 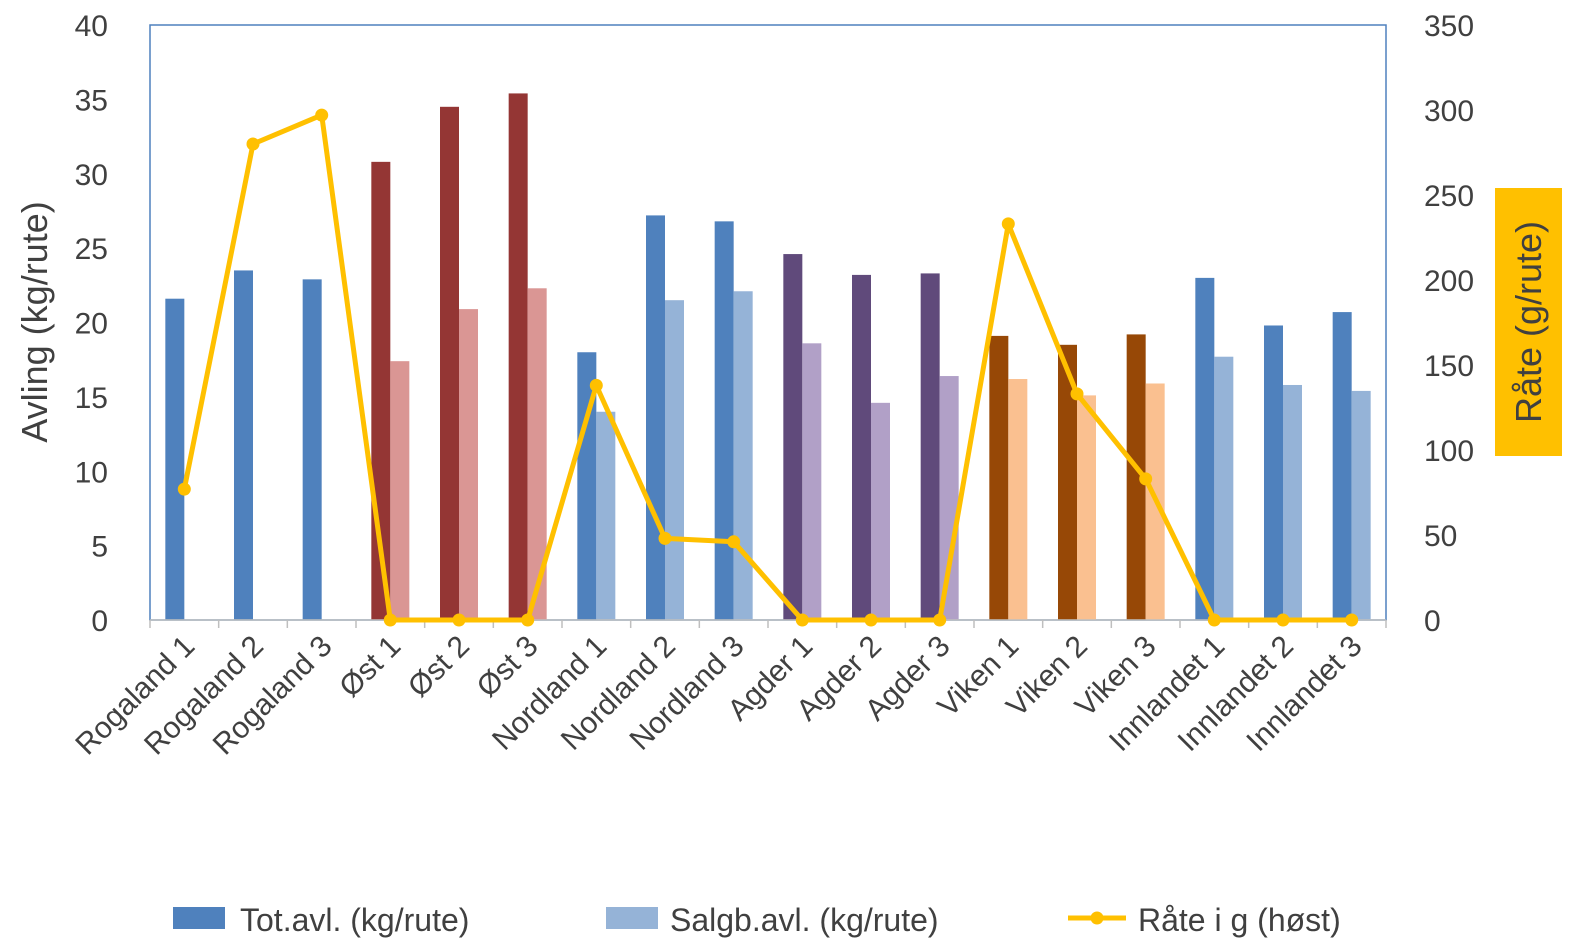 I want to click on y-axis-right-title-background, so click(x=1528, y=322).